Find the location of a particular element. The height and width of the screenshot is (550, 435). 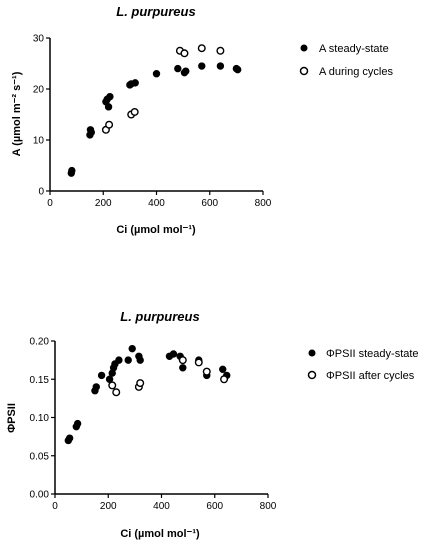

chart-a-legend: A steady-state A during cycles is located at coordinates (346, 60).